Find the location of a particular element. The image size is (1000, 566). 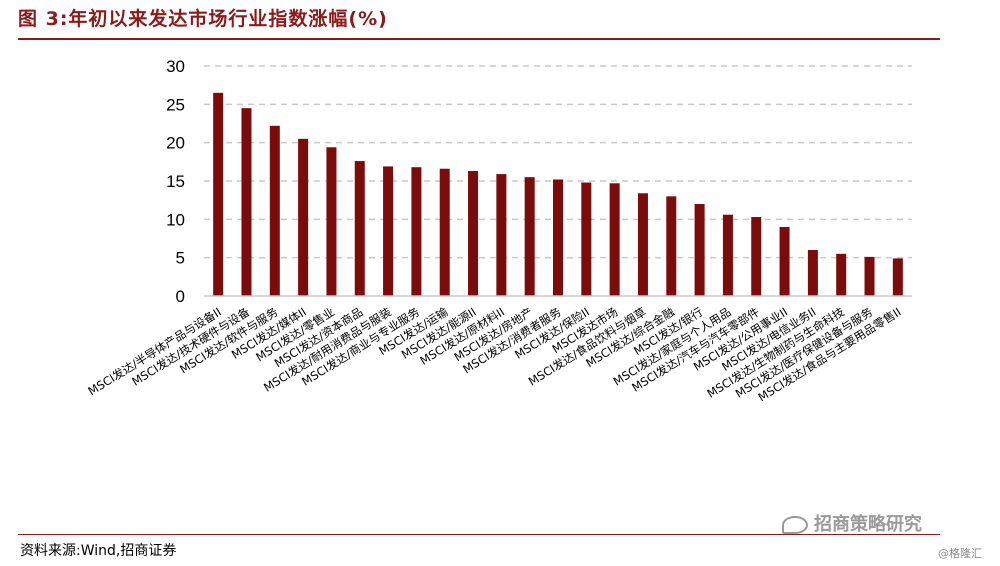

y-axis-ticks: 0 5 10 15 20 25 30 is located at coordinates (175, 181).